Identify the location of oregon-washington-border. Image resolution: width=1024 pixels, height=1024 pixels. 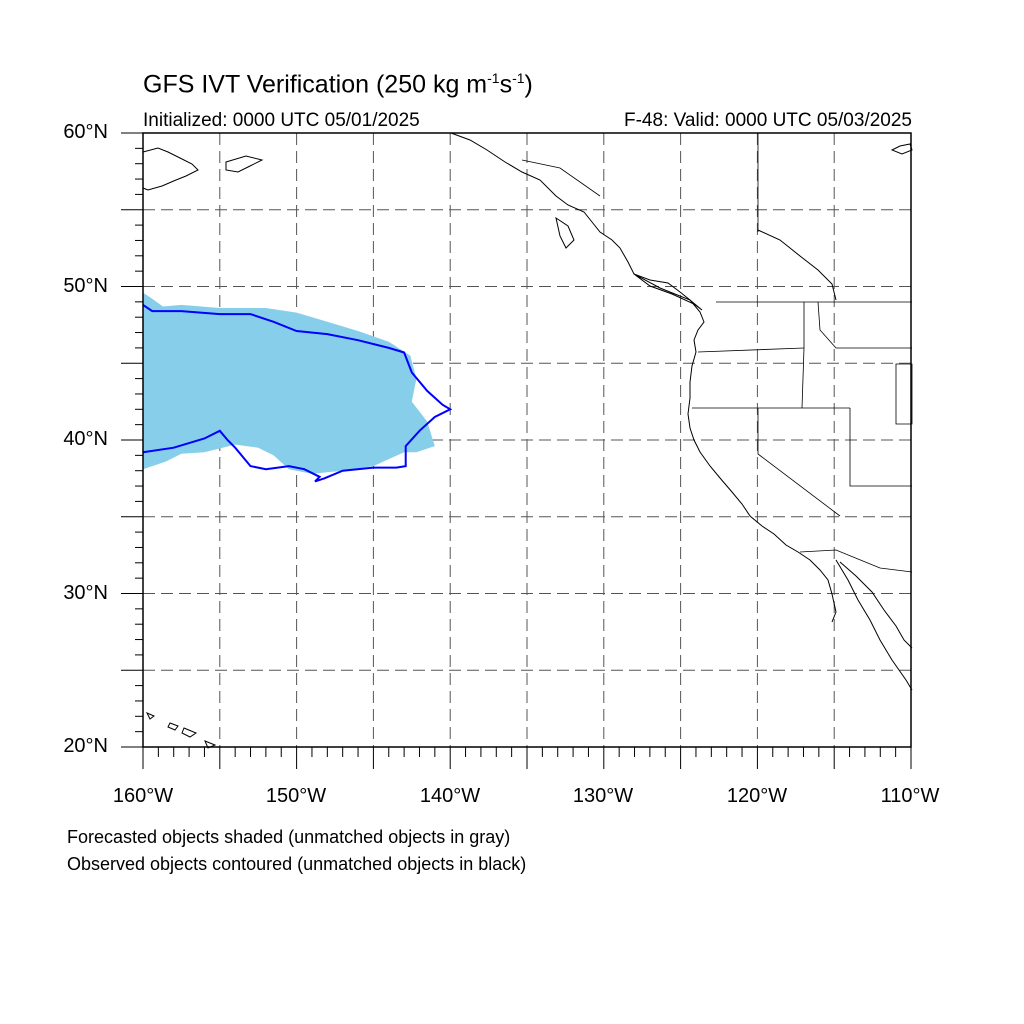
(751, 350).